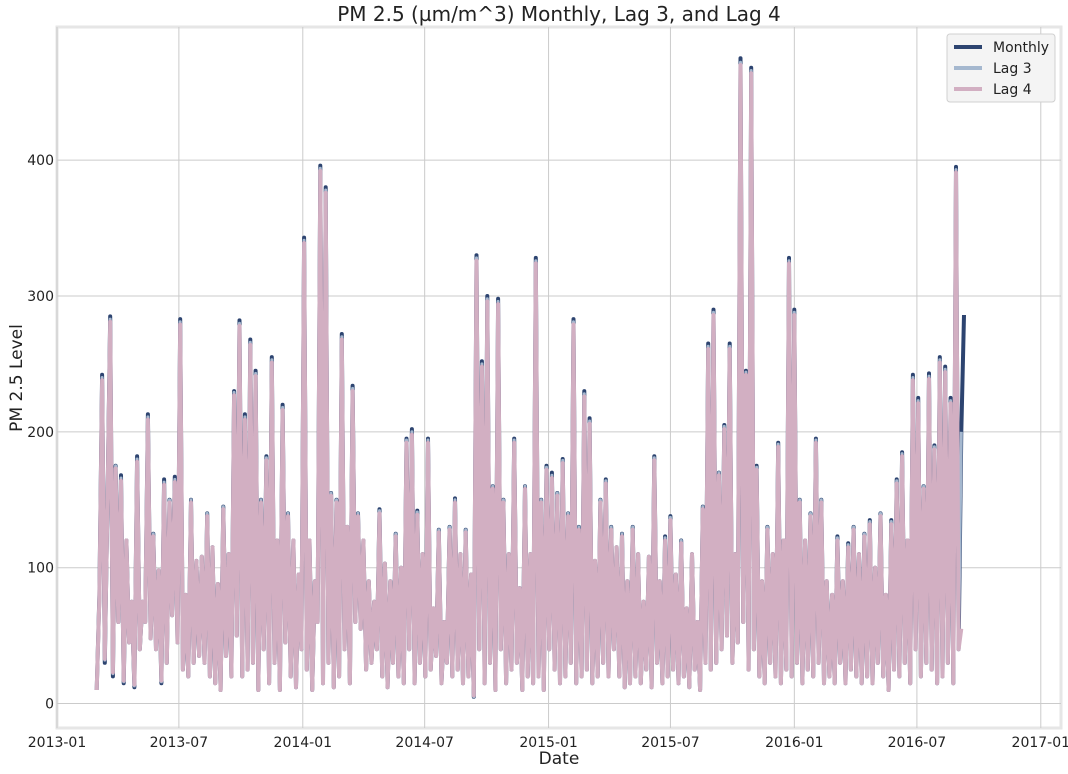  Describe the element at coordinates (1012, 69) in the screenshot. I see `legend-label-1: Lag 3` at that location.